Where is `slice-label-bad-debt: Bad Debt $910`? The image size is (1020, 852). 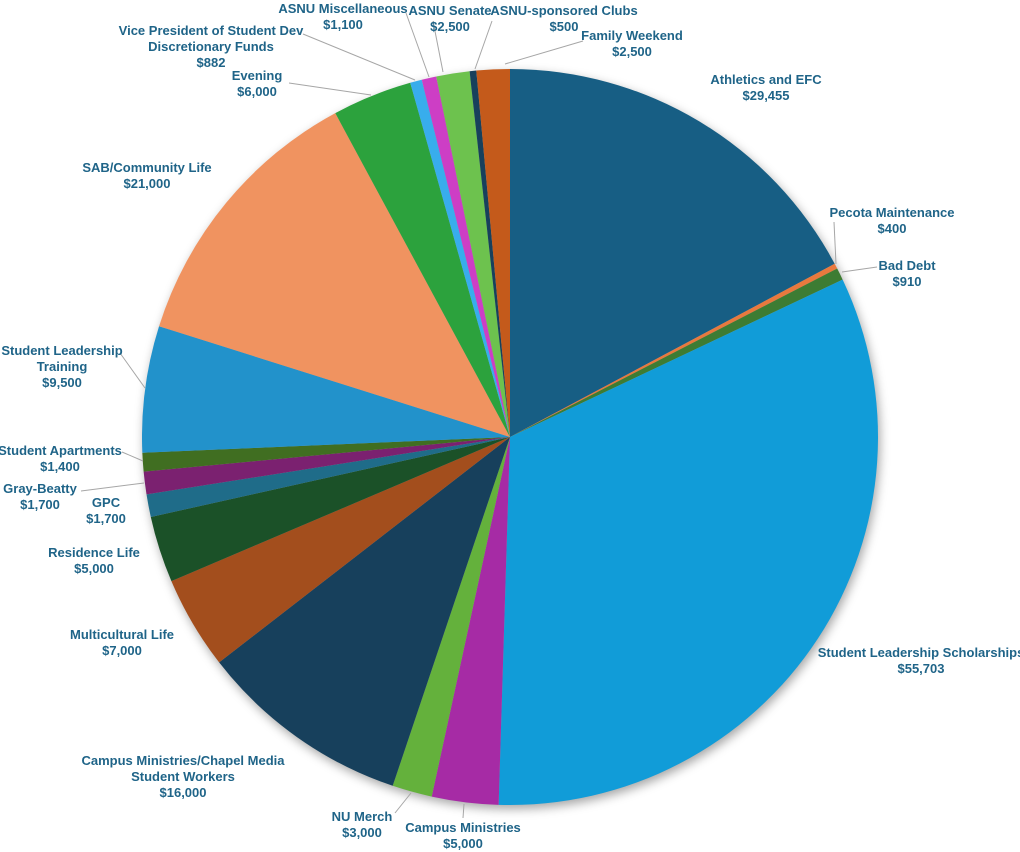
slice-label-bad-debt: Bad Debt $910 is located at coordinates (906, 274).